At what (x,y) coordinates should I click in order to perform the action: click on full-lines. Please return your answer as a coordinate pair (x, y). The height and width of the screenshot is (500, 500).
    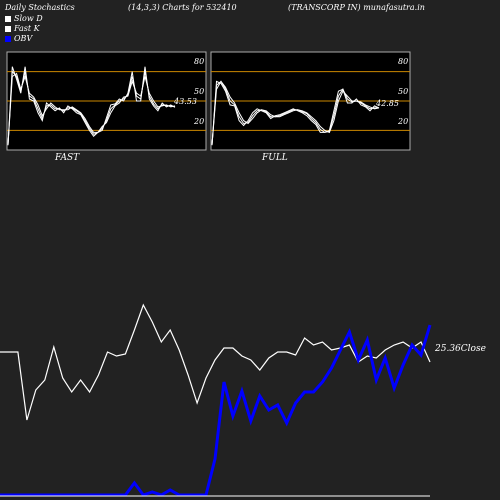
    Looking at the image, I should click on (295, 113).